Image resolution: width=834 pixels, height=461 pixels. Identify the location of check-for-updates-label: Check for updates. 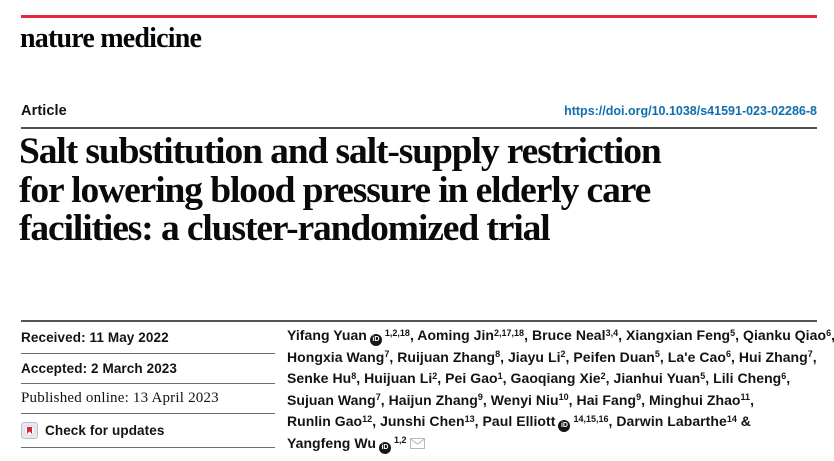
(105, 430).